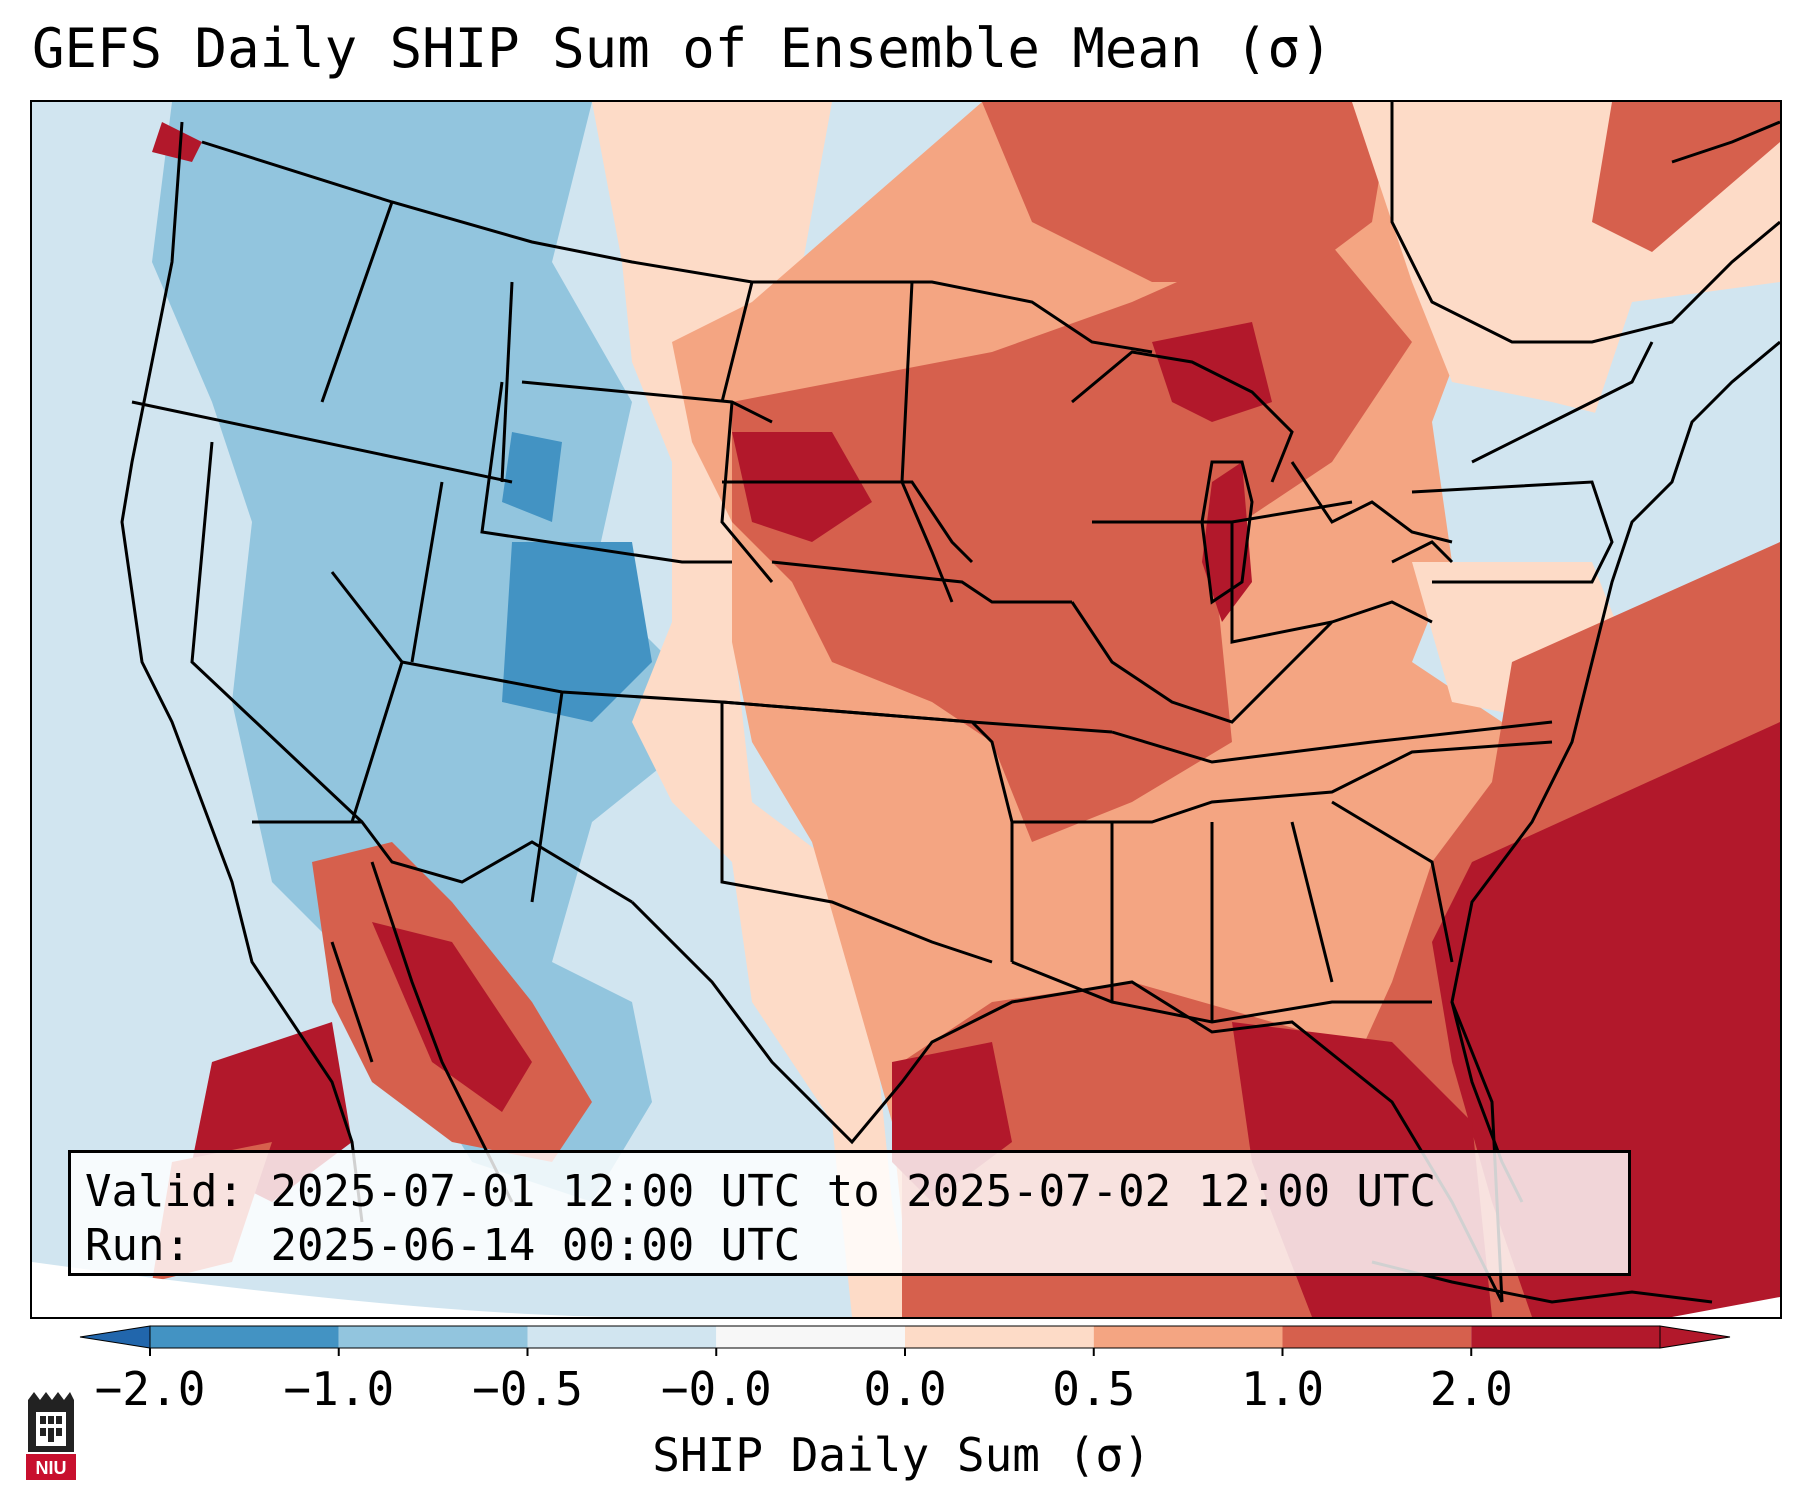 This screenshot has height=1506, width=1803. What do you see at coordinates (716, 1389) in the screenshot?
I see `colorbar-tick-label: −0.0` at bounding box center [716, 1389].